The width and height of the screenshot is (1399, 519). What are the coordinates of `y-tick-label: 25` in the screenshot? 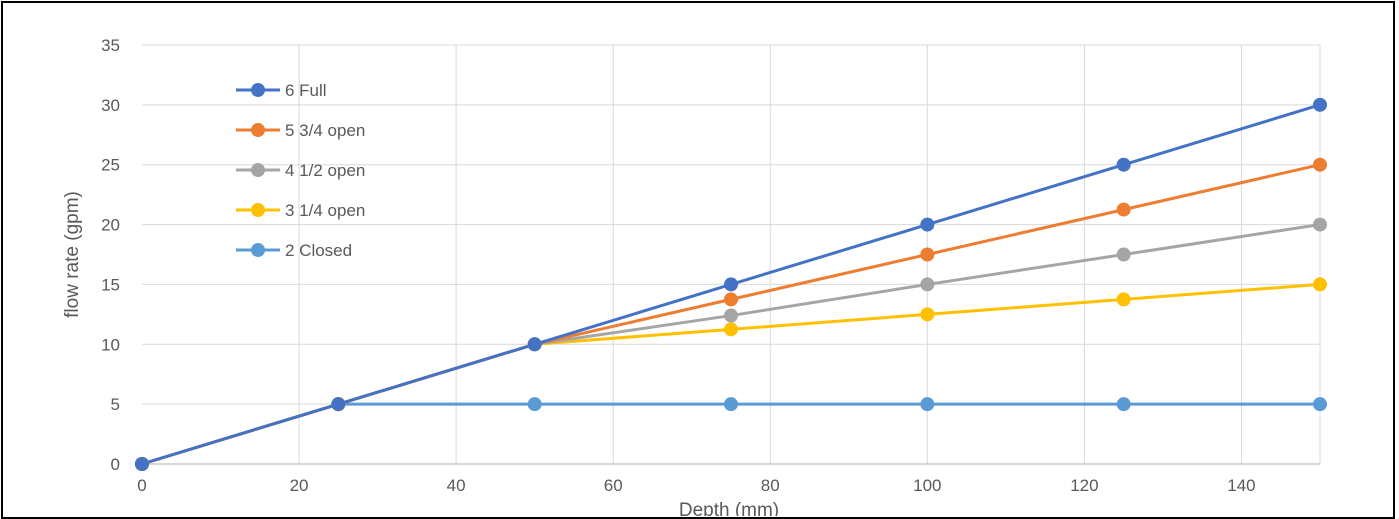 It's located at (110, 165).